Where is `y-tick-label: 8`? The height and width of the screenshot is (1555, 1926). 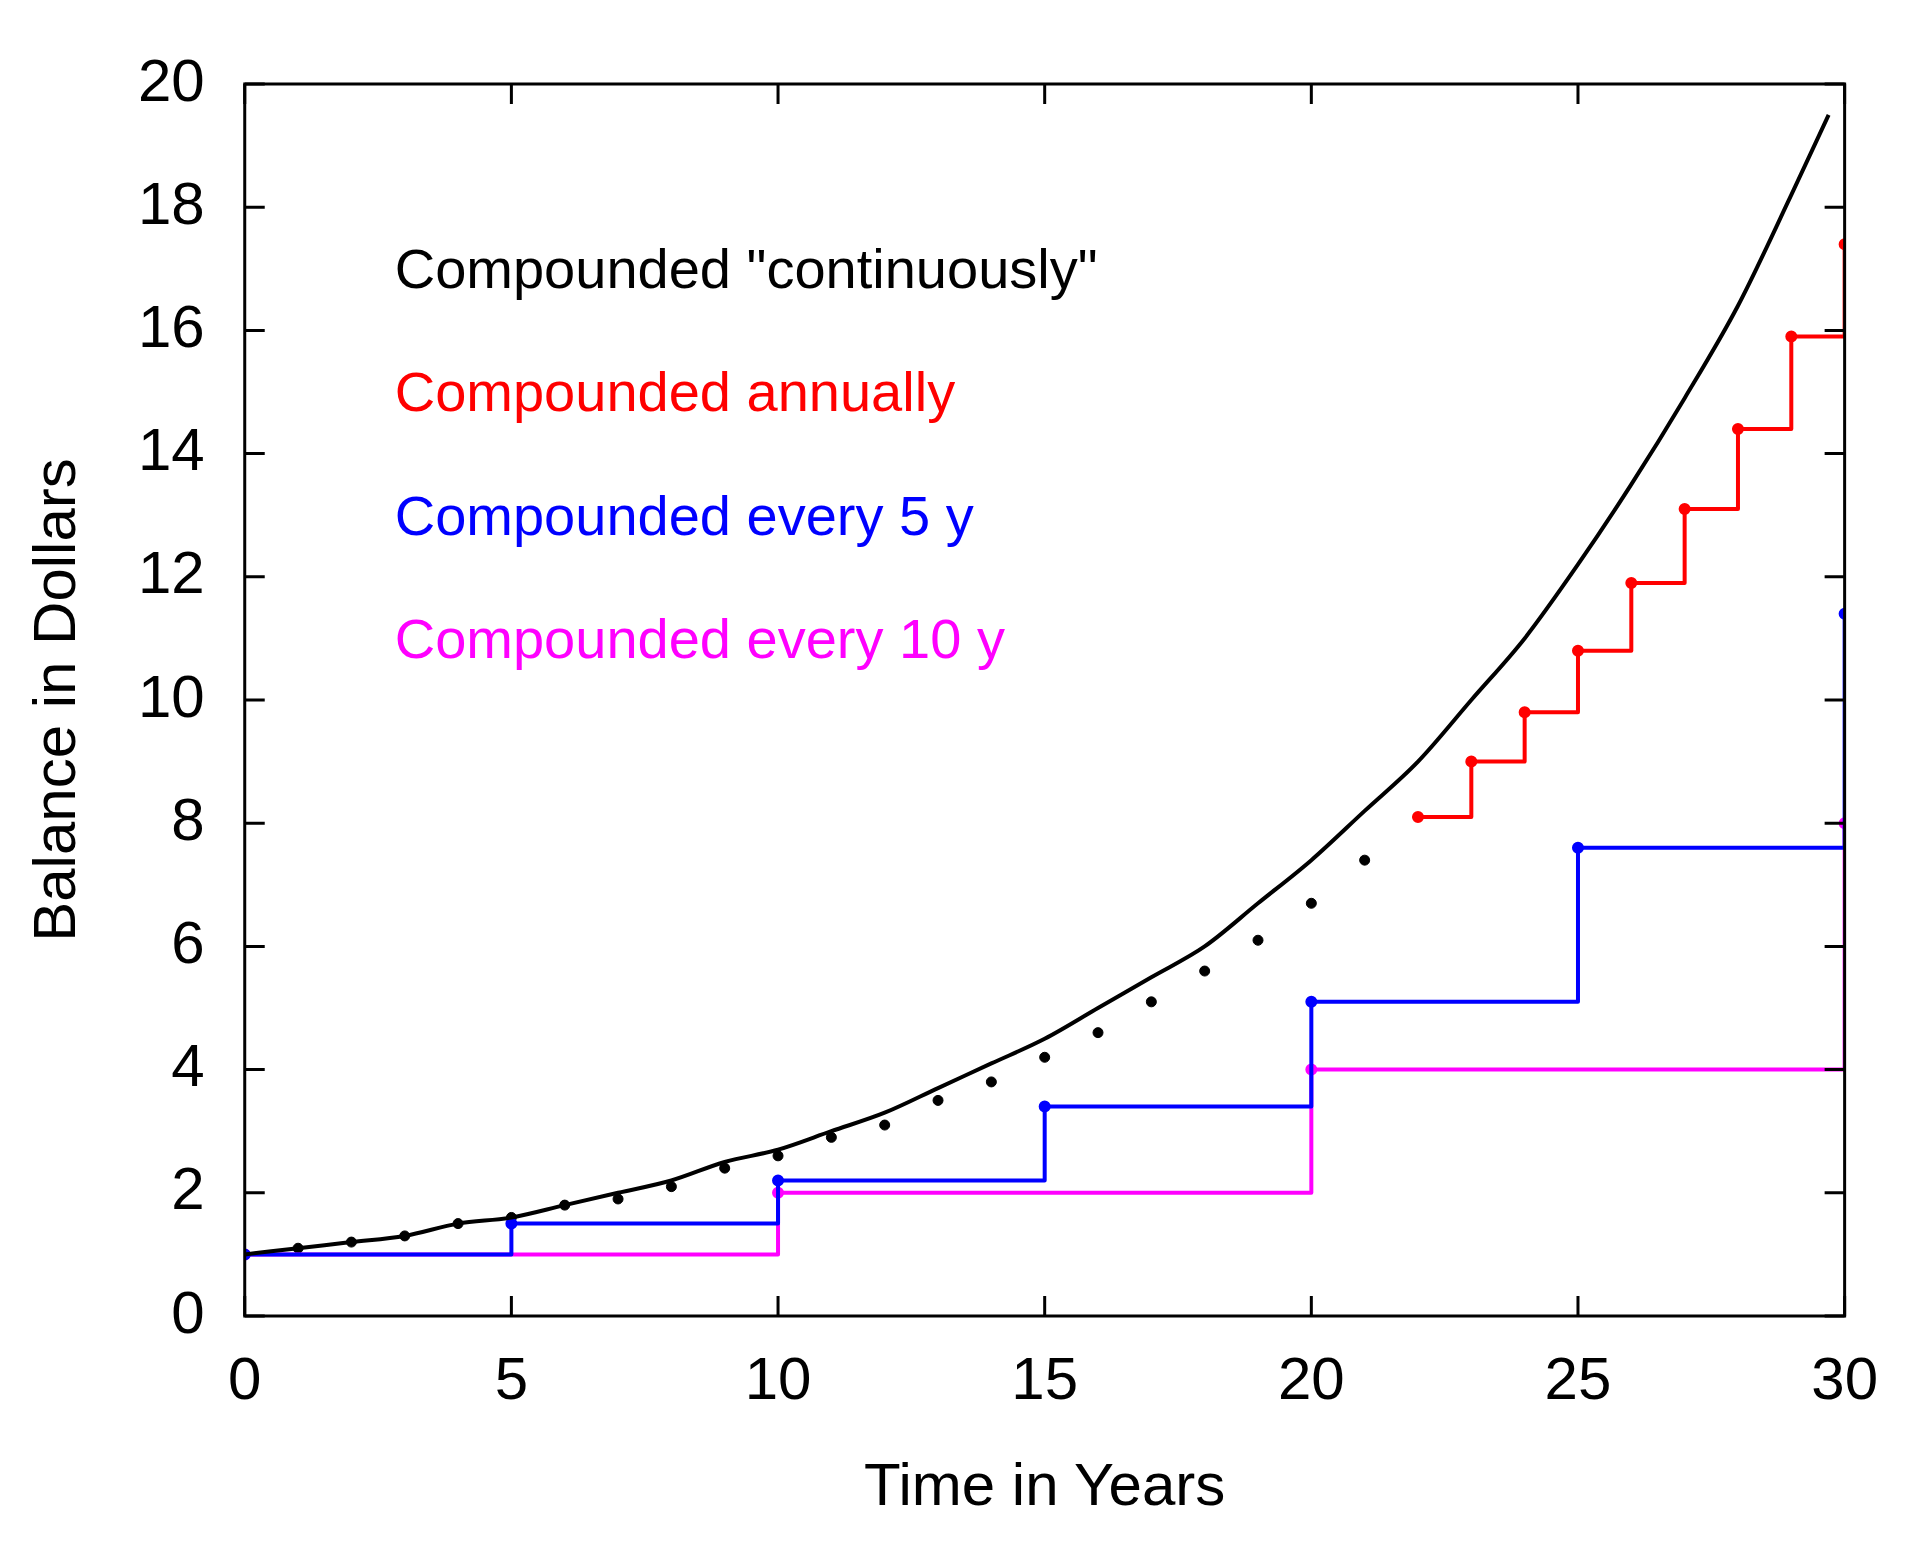 y-tick-label: 8 is located at coordinates (188, 819).